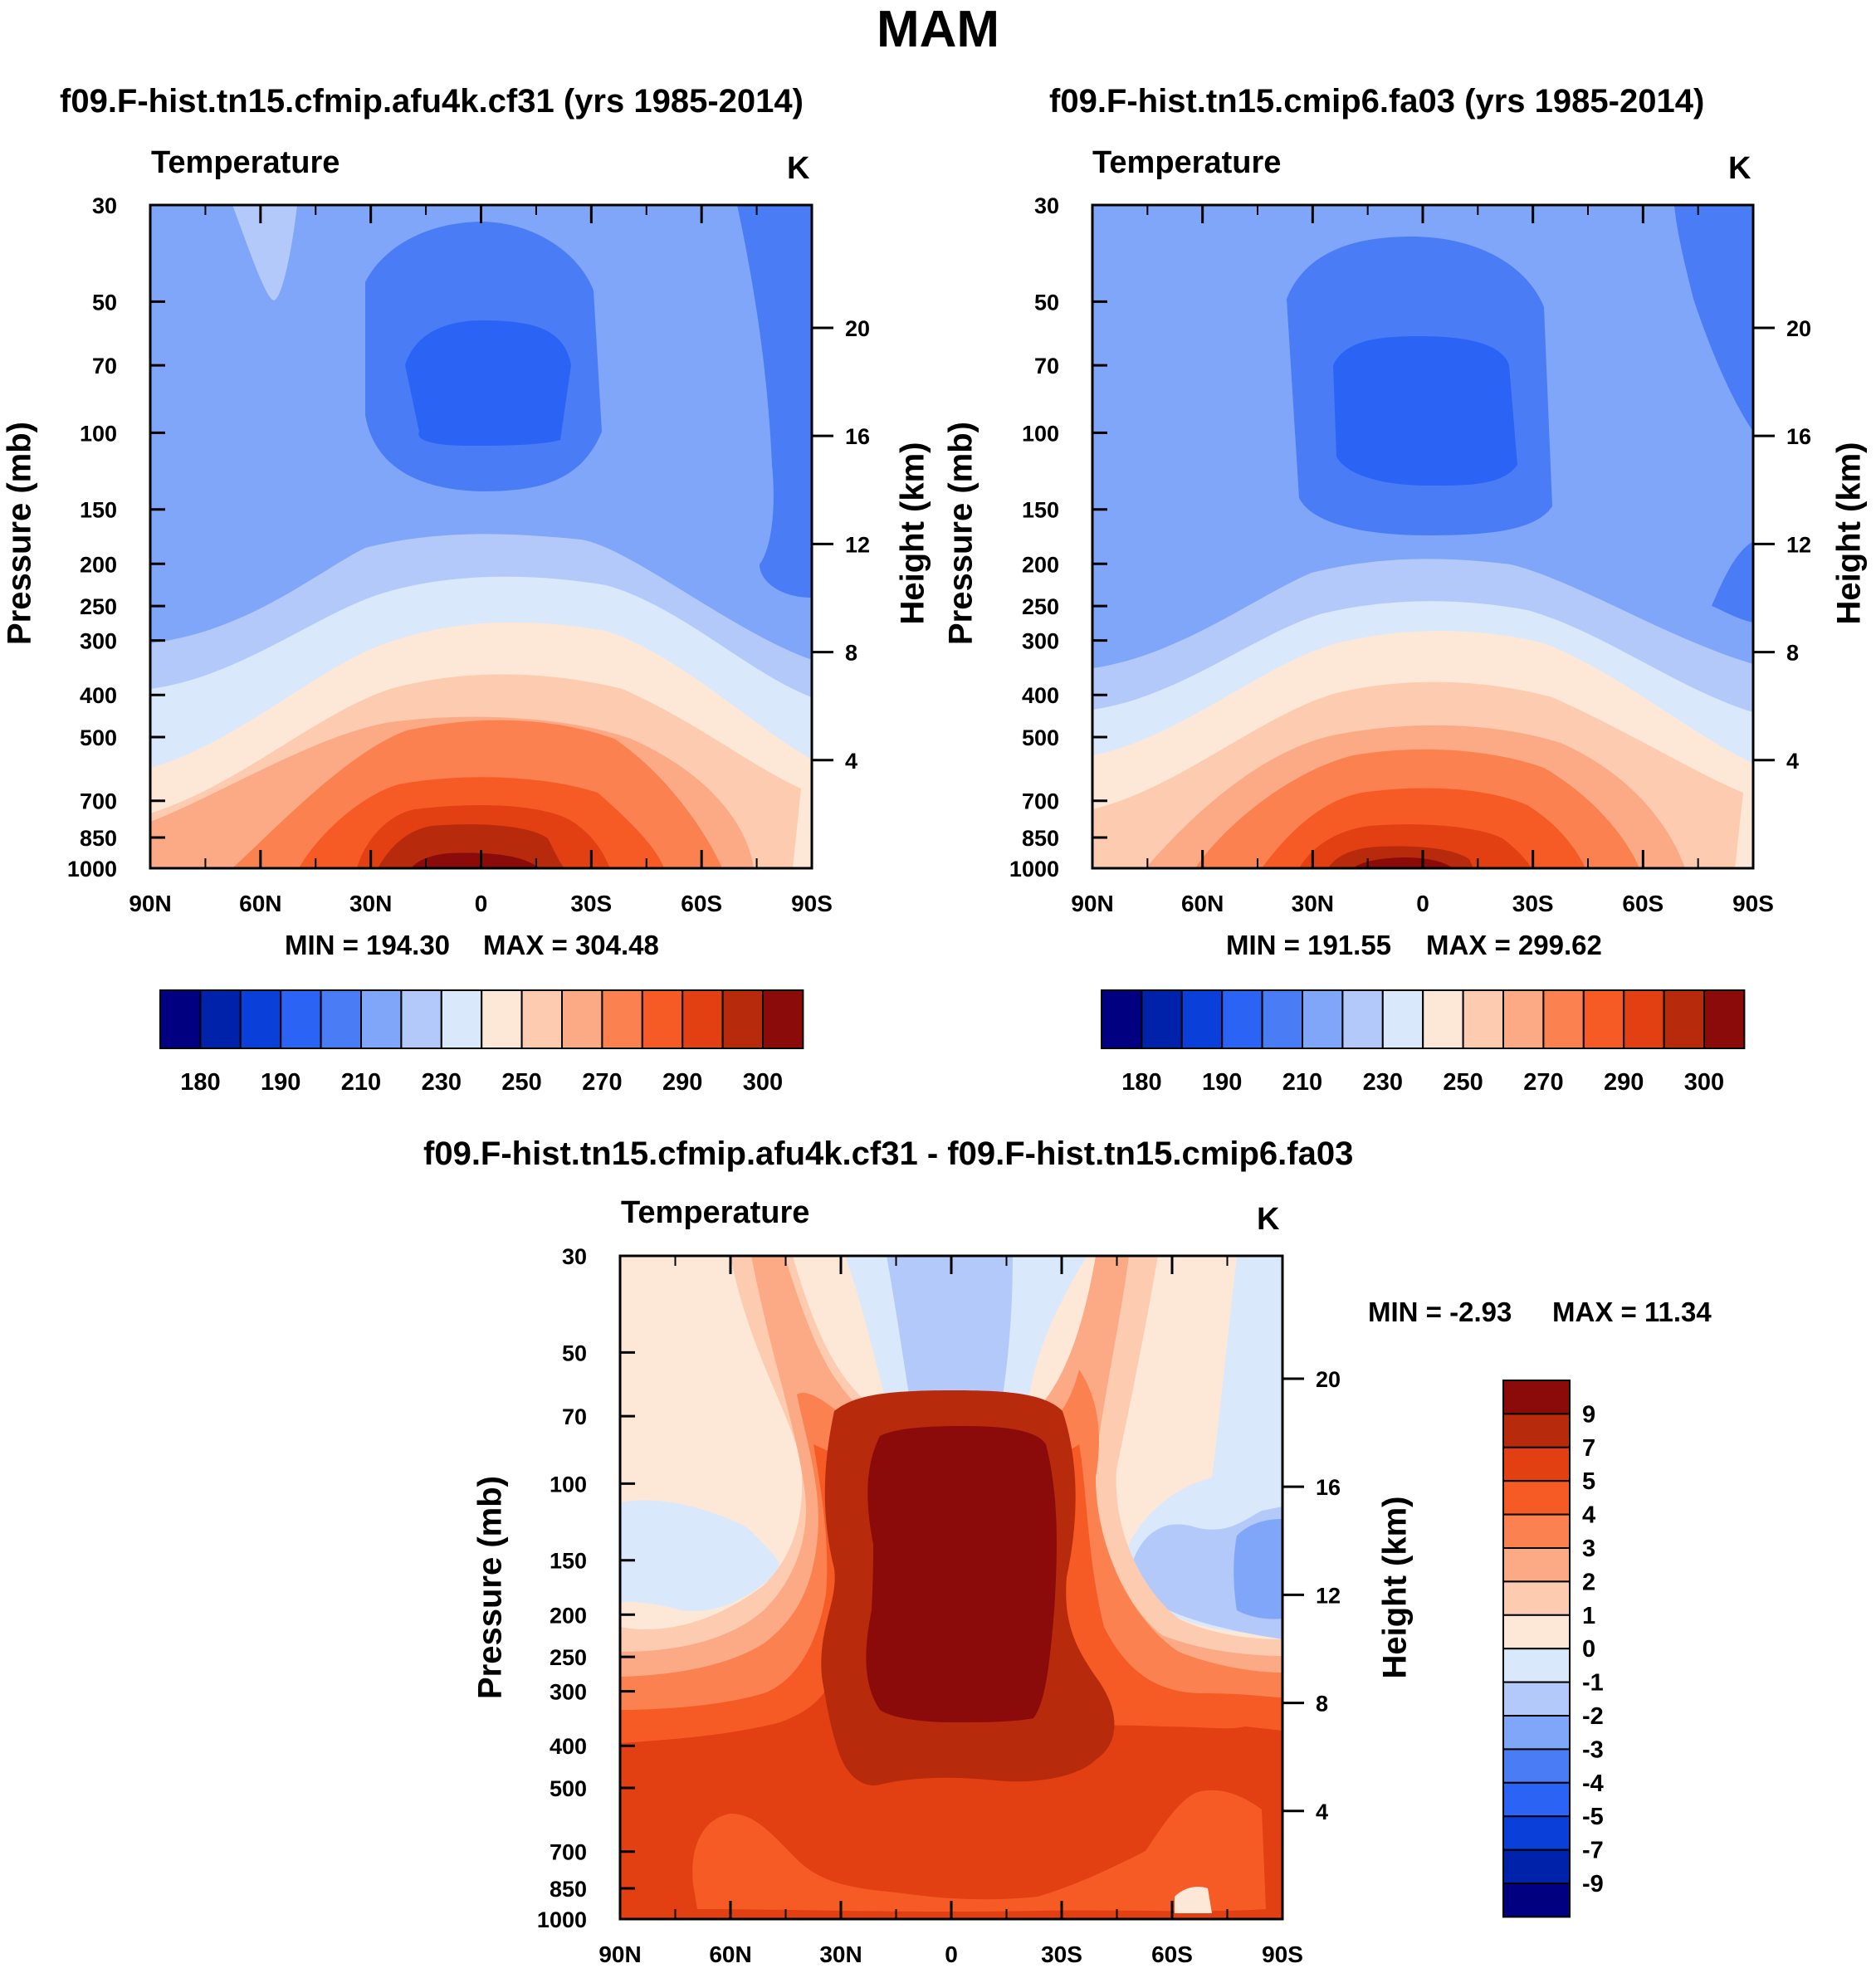 The height and width of the screenshot is (1978, 1876). I want to click on diff-colorbar-label: 0, so click(1588, 1650).